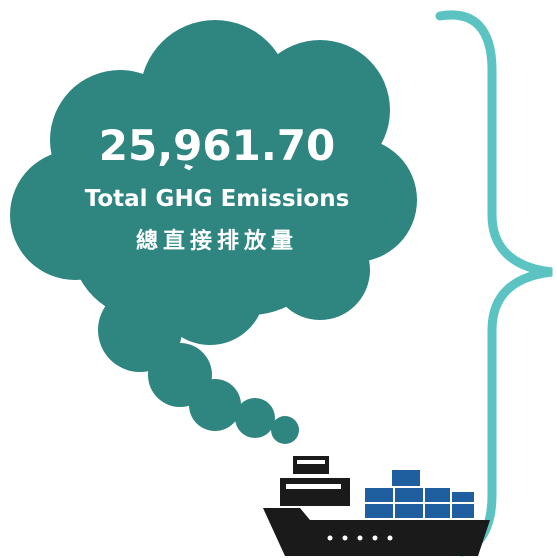 This screenshot has width=557, height=558. I want to click on emission-value: 25,961.70, so click(217, 145).